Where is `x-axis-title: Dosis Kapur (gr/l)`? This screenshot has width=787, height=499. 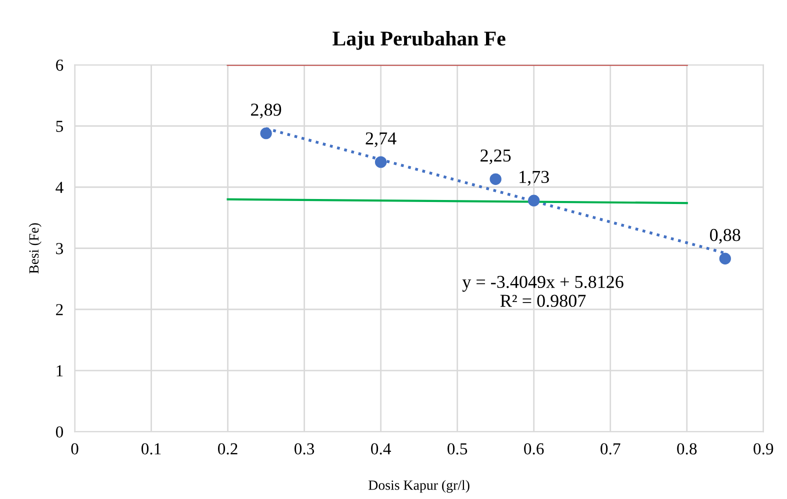
x-axis-title: Dosis Kapur (gr/l) is located at coordinates (419, 486).